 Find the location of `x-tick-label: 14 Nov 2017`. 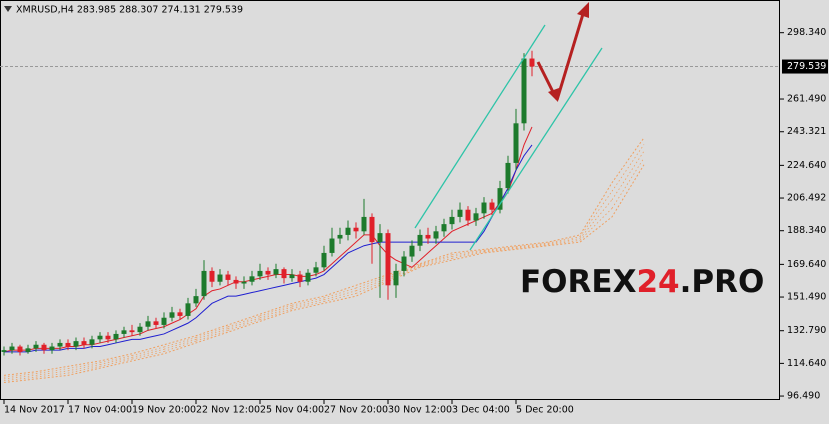

x-tick-label: 14 Nov 2017 is located at coordinates (34, 410).